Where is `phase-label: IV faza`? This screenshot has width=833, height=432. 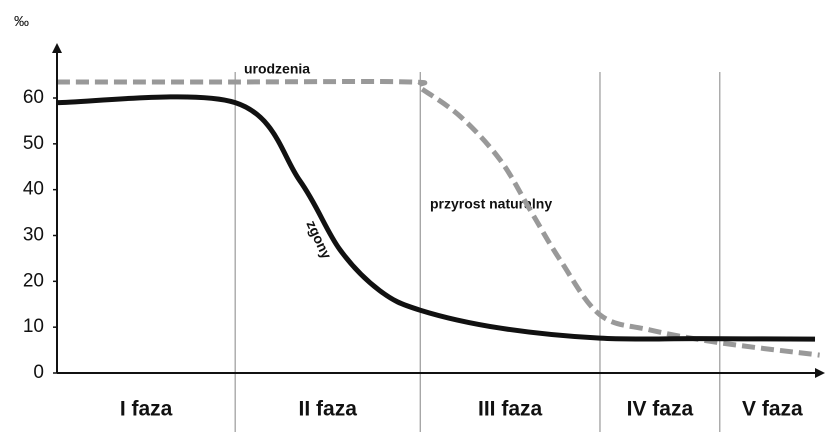 phase-label: IV faza is located at coordinates (660, 409).